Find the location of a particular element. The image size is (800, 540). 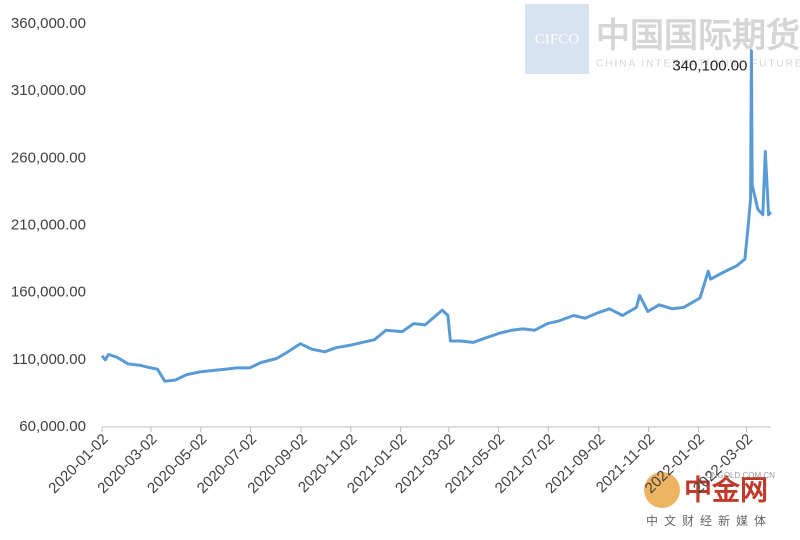

cifco-watermark: CIFCO 中国国际期货 CHINA INTERNATIONAL FUTURES is located at coordinates (662, 39).